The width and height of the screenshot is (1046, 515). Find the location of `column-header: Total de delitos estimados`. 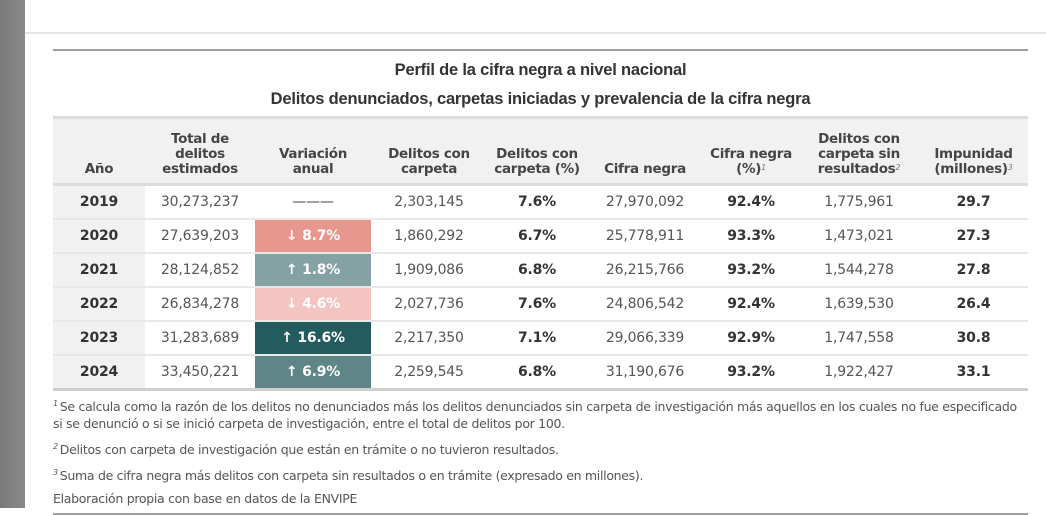

column-header: Total de delitos estimados is located at coordinates (200, 151).